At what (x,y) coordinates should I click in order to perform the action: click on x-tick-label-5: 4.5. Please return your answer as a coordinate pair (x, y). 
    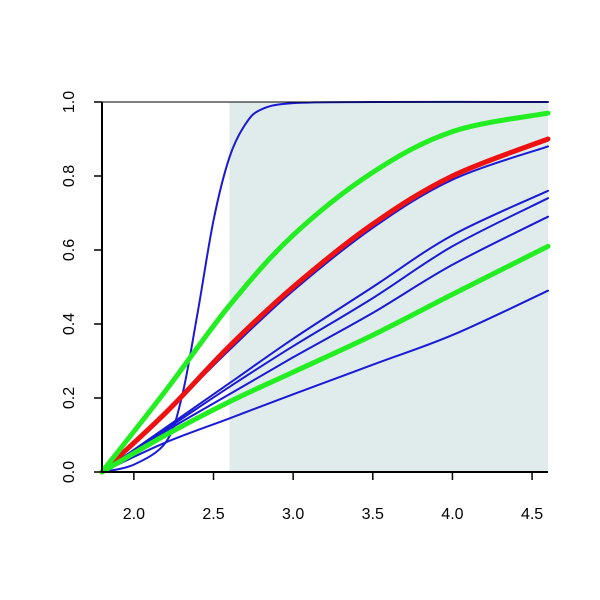
    Looking at the image, I should click on (532, 514).